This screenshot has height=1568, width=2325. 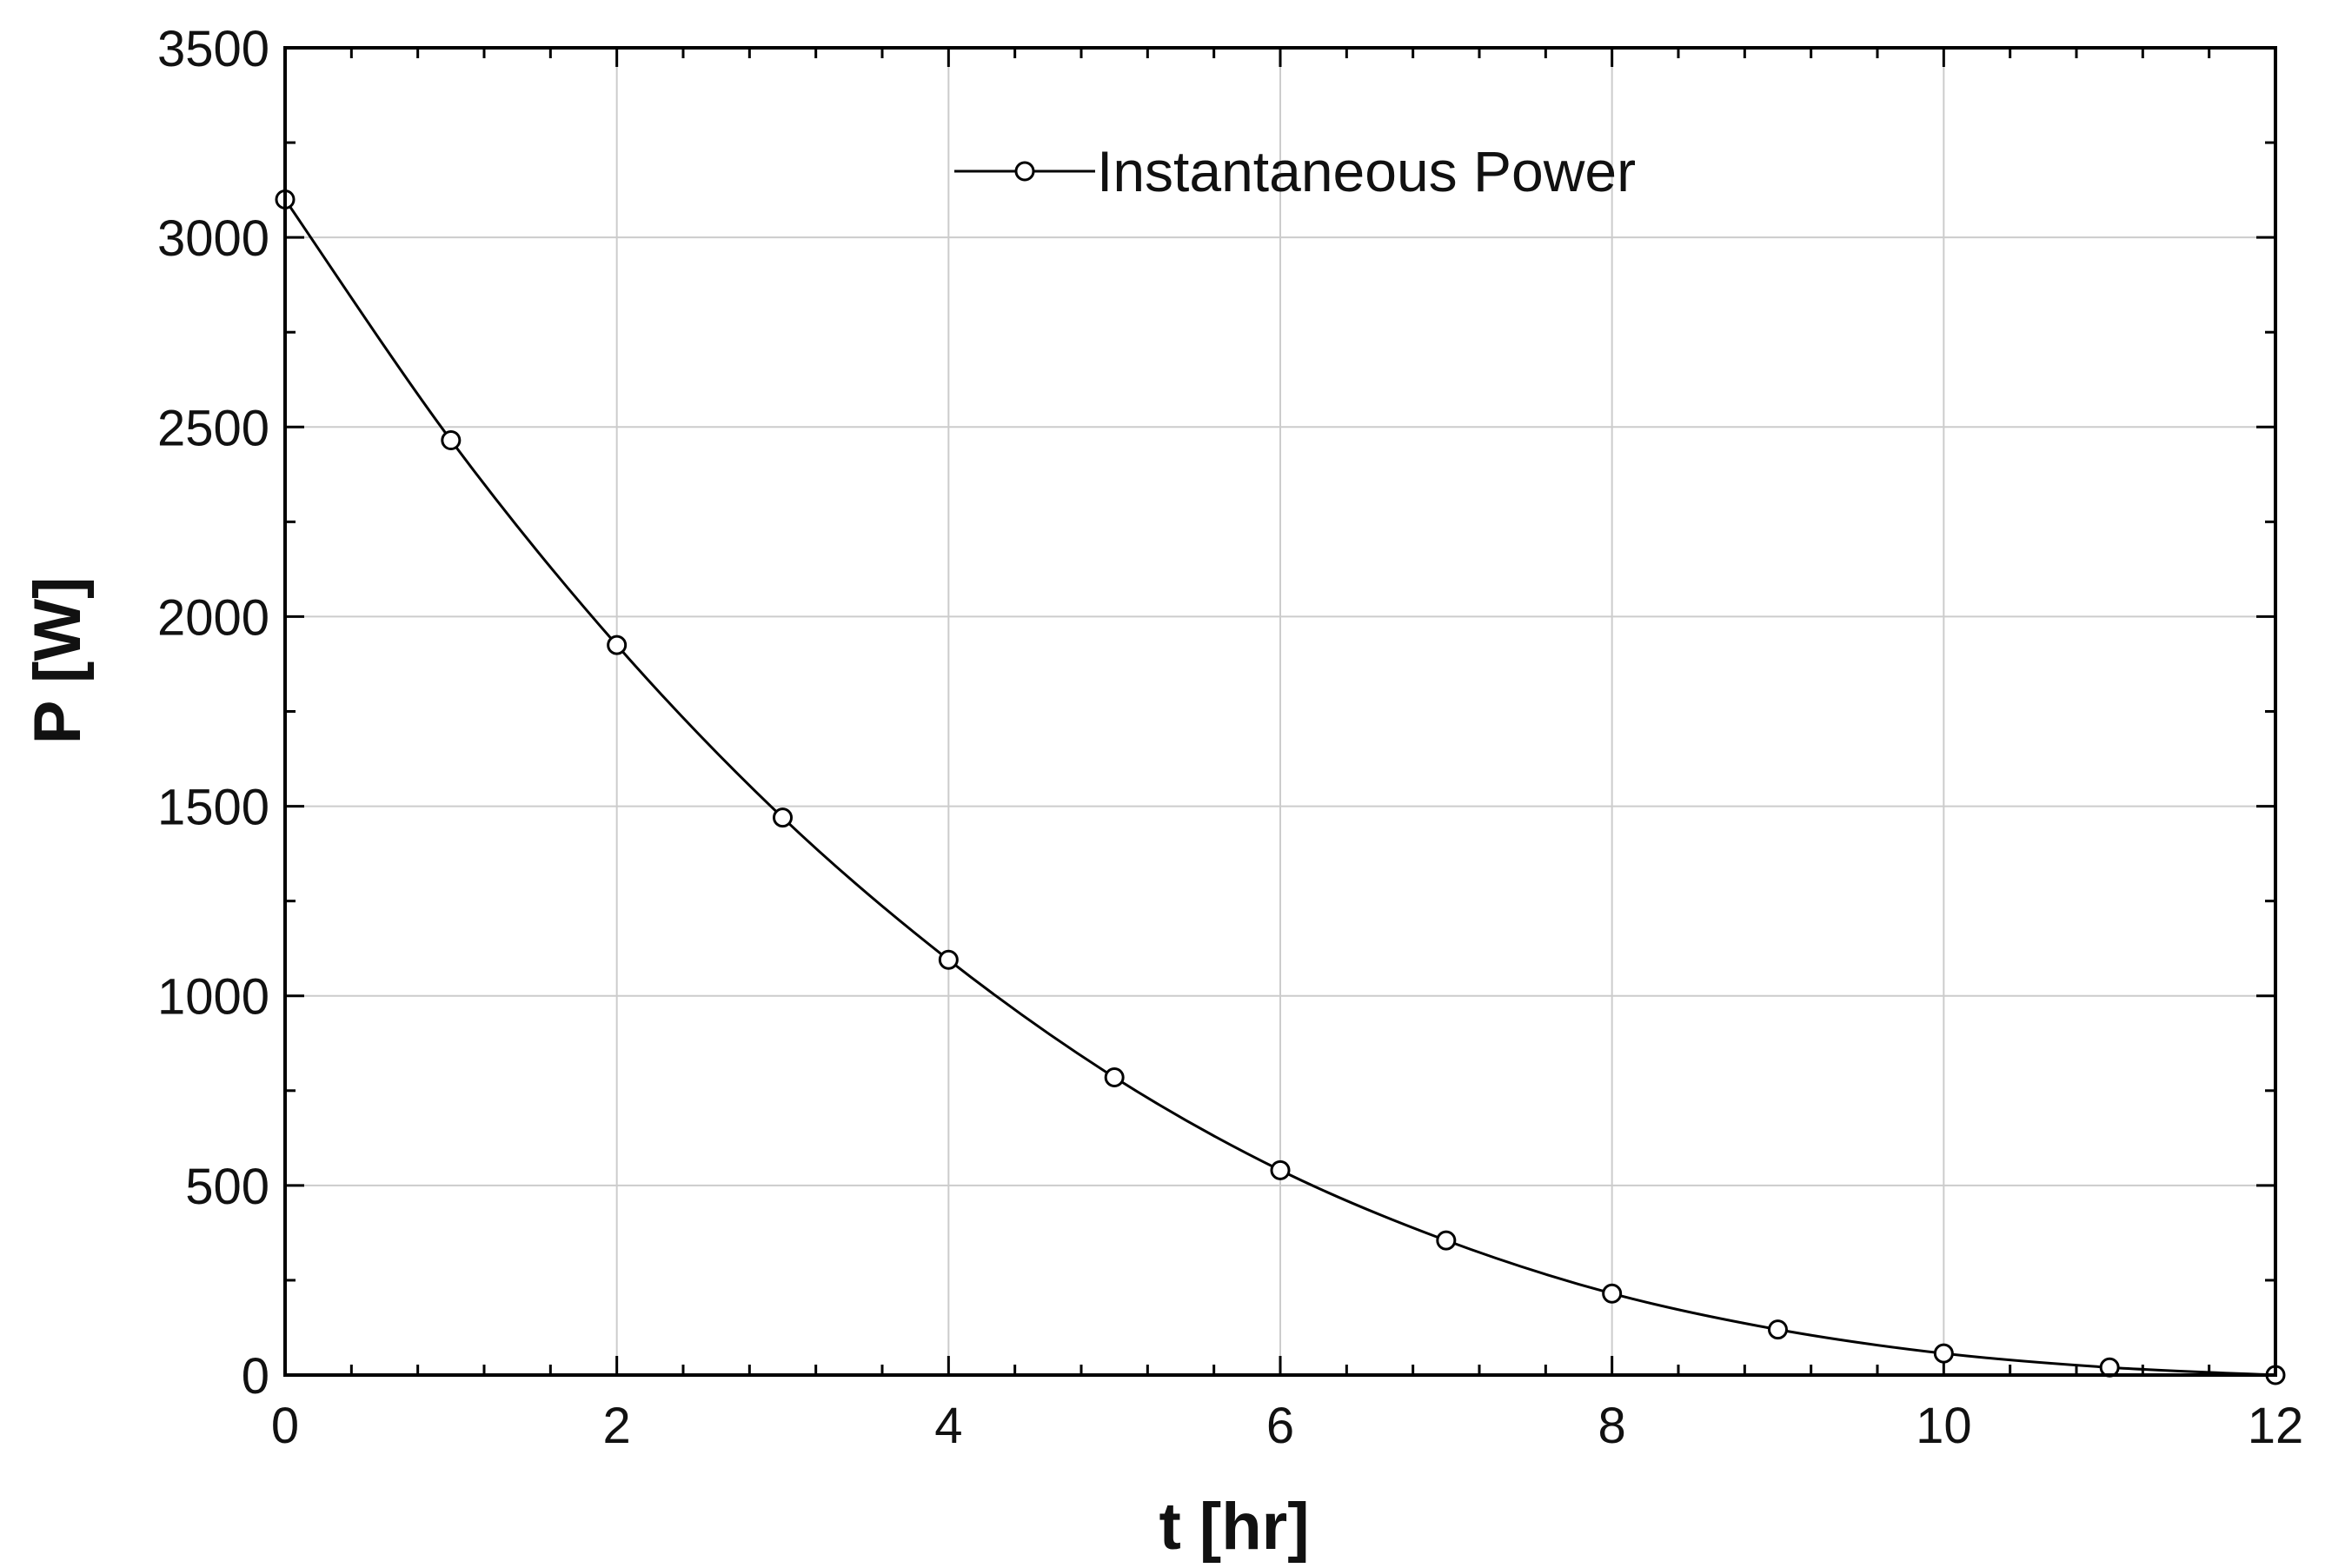 I want to click on legend-label: Instantaneous Power, so click(x=1366, y=171).